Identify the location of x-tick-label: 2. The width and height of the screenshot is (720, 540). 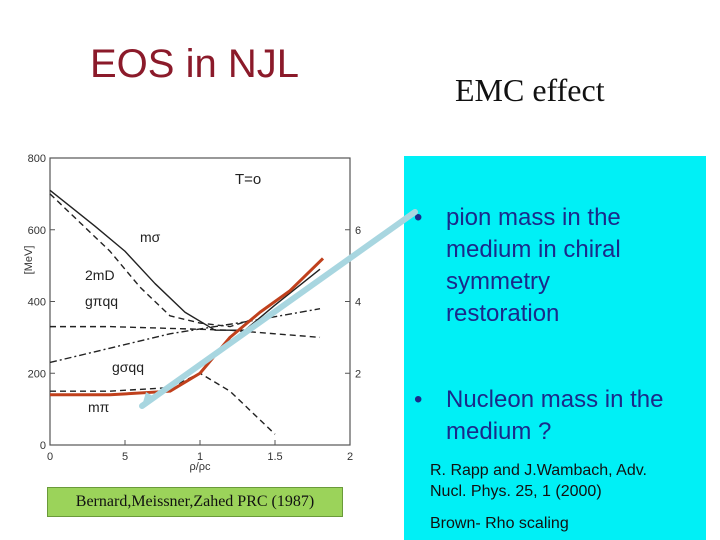
(350, 457).